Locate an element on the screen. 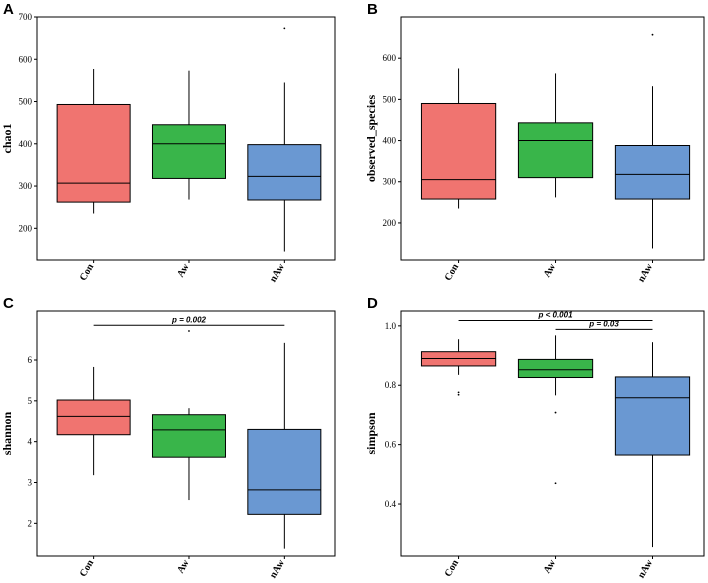 Image resolution: width=708 pixels, height=583 pixels. y-tick-label: 3 is located at coordinates (30, 483).